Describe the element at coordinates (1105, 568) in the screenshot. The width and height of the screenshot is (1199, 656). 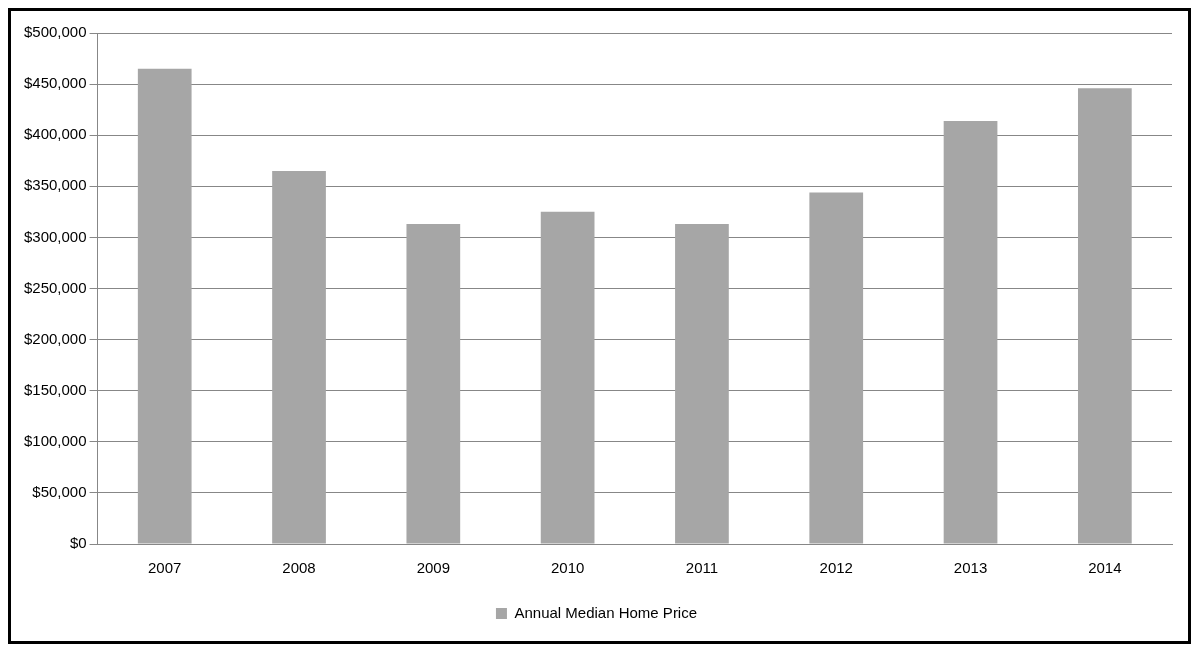
I see `x-tick-label: 2014` at that location.